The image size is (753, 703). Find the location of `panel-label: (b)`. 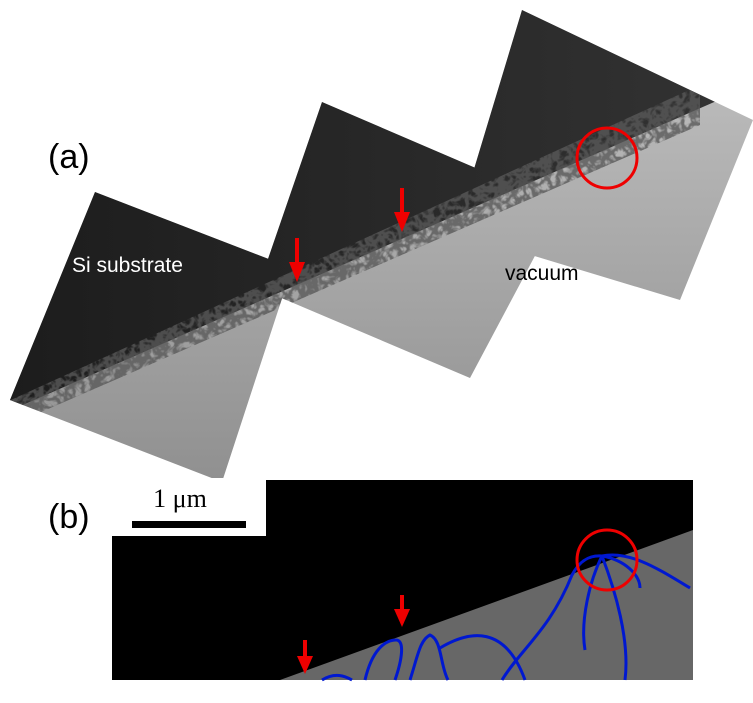

panel-label: (b) is located at coordinates (69, 517).